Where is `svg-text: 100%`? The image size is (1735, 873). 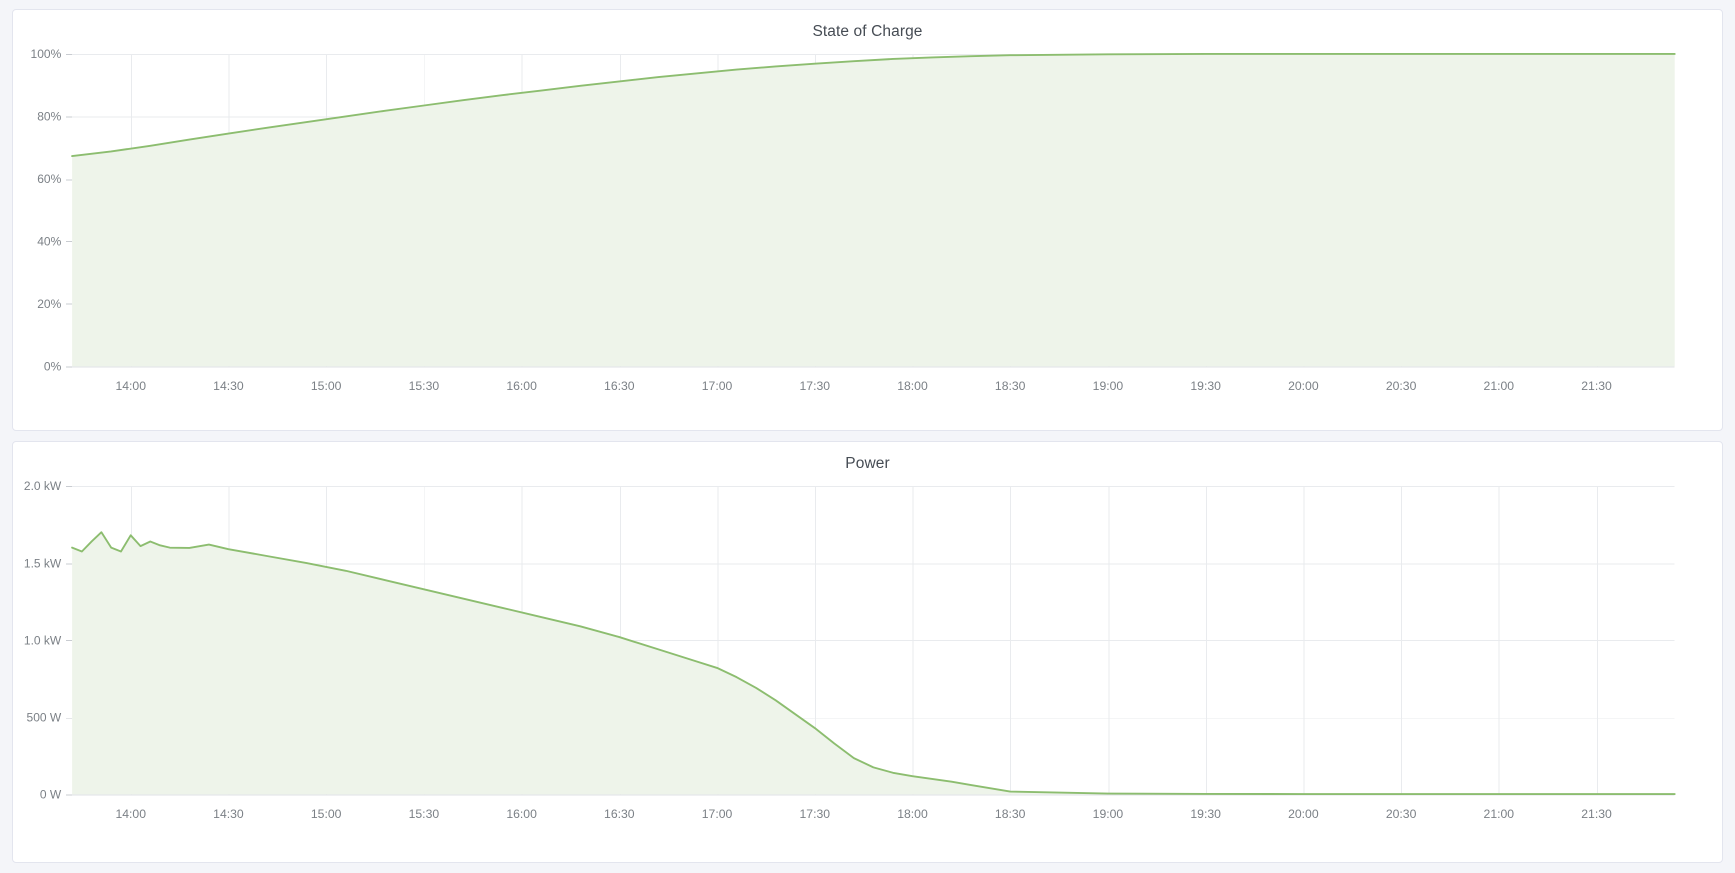
svg-text: 100% is located at coordinates (46, 54).